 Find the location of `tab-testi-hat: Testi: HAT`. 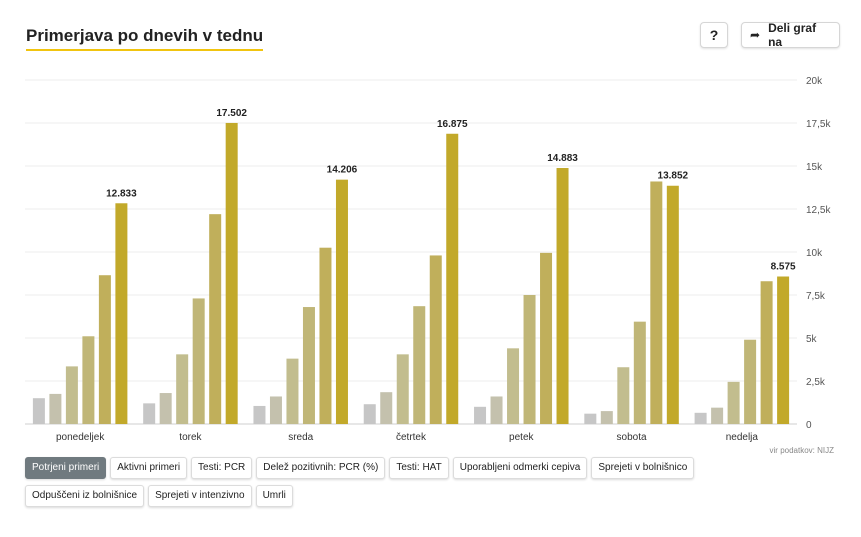

tab-testi-hat: Testi: HAT is located at coordinates (419, 468).